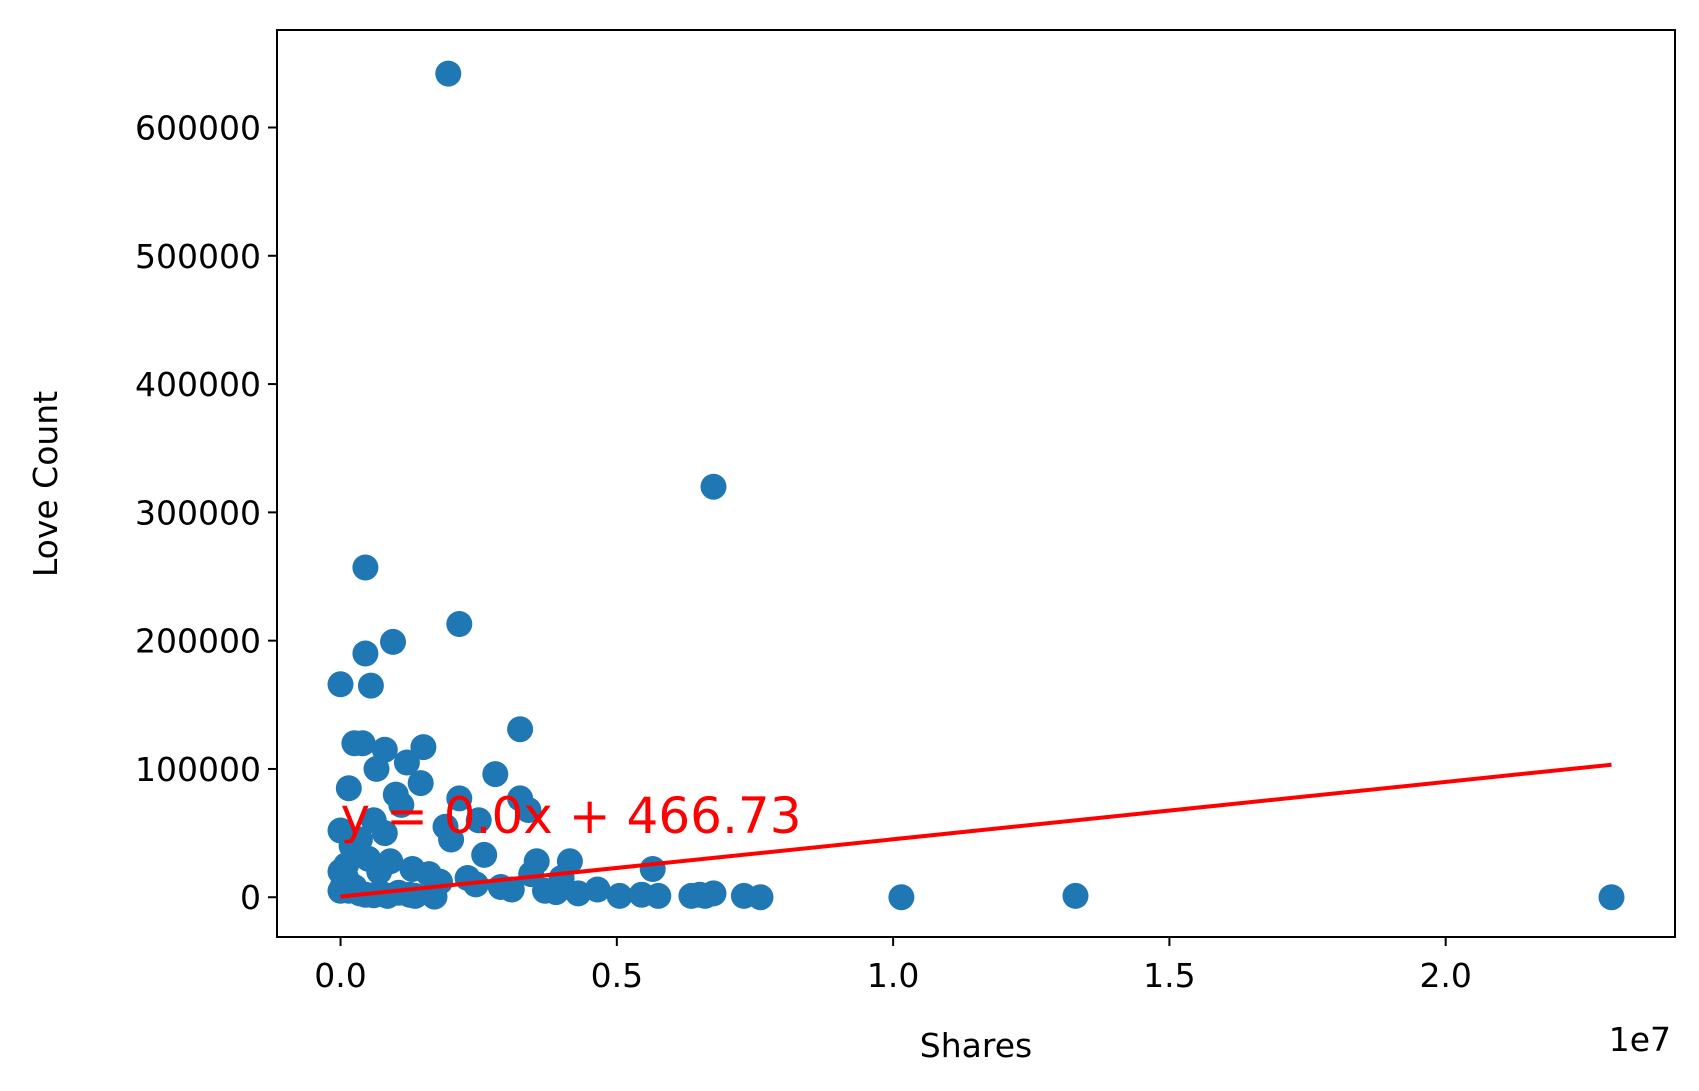 Image resolution: width=1699 pixels, height=1091 pixels. Describe the element at coordinates (1169, 975) in the screenshot. I see `x-tick-label: 1.5` at that location.